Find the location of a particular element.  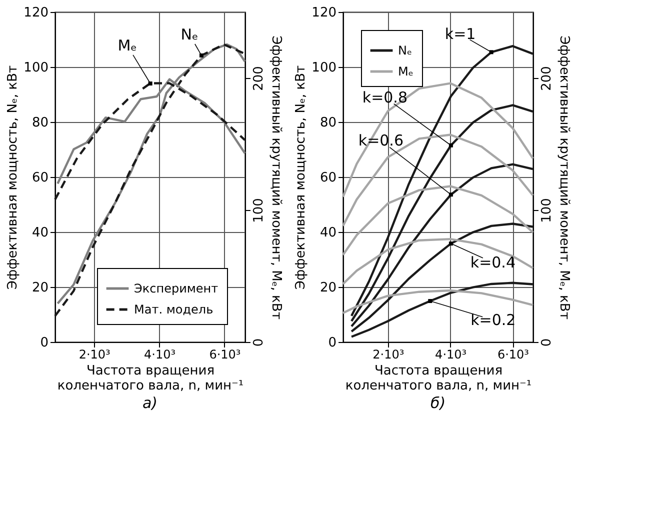

legend-label: Nₑ is located at coordinates (405, 51).